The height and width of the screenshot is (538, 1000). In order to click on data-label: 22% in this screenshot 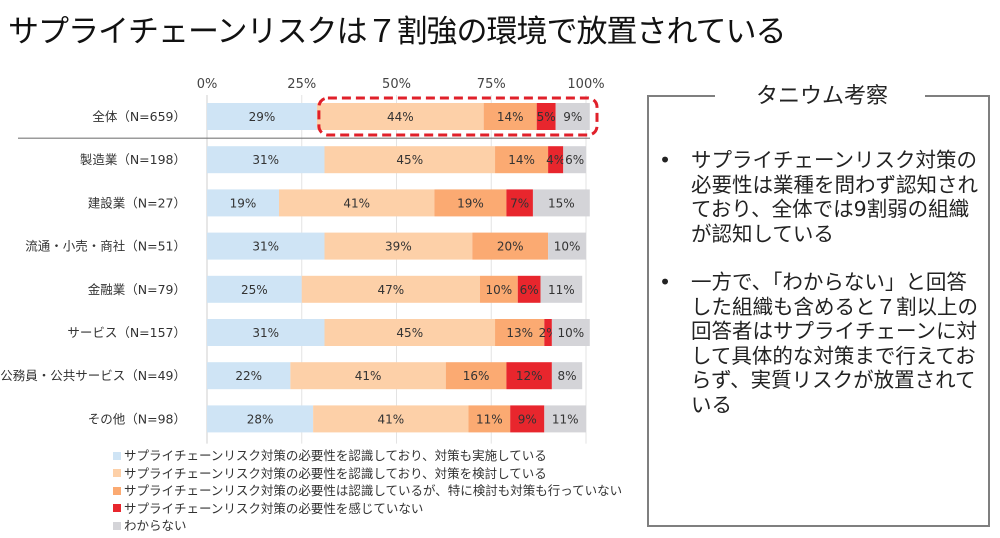, I will do `click(248, 376)`.